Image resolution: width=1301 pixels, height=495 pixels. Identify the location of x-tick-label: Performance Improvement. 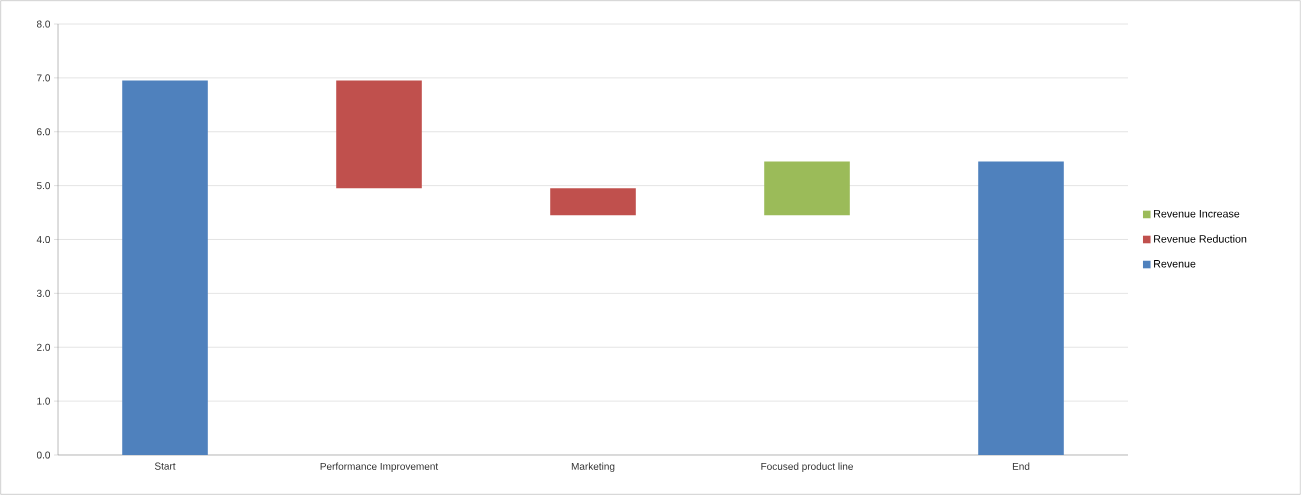
(379, 467).